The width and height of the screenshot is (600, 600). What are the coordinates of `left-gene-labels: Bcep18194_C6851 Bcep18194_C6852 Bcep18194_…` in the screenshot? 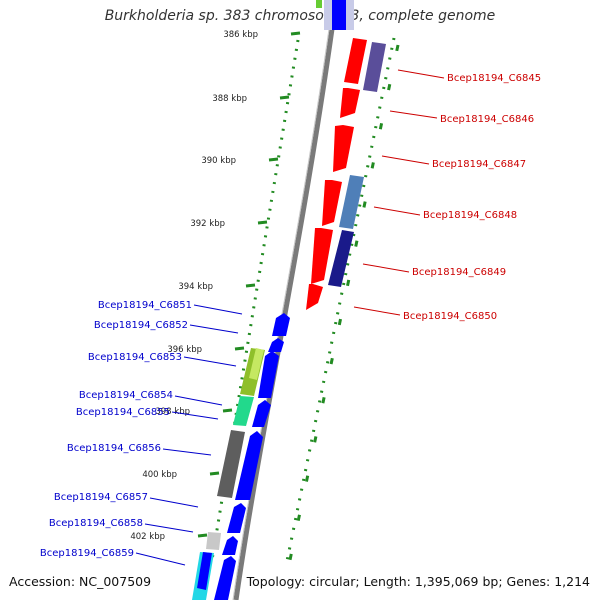 It's located at (141, 433).